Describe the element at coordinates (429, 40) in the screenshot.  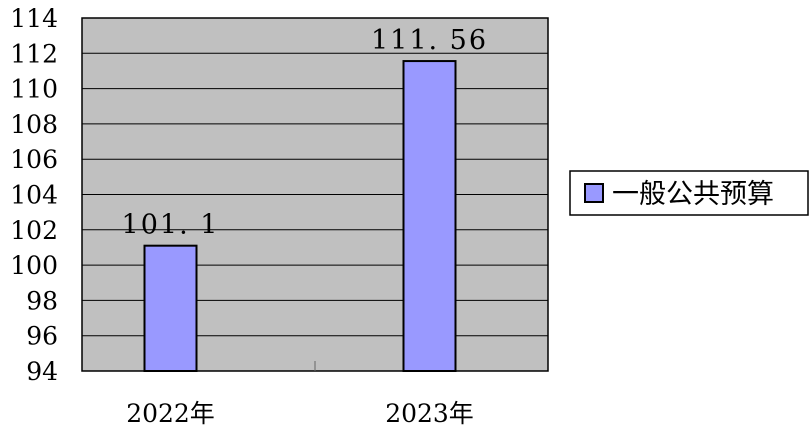
I see `data-label: 111. 56` at that location.